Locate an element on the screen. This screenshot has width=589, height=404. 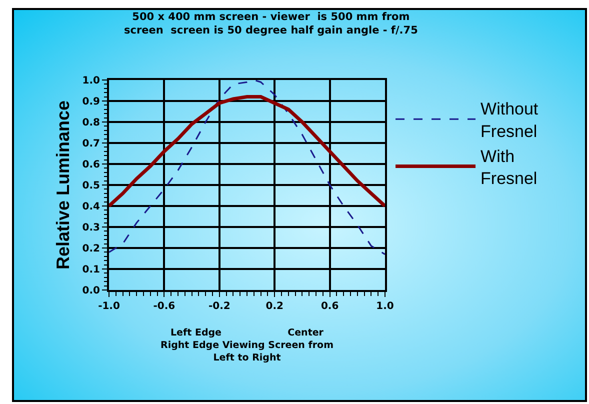
y-tick-label: 0.5 is located at coordinates (91, 186).